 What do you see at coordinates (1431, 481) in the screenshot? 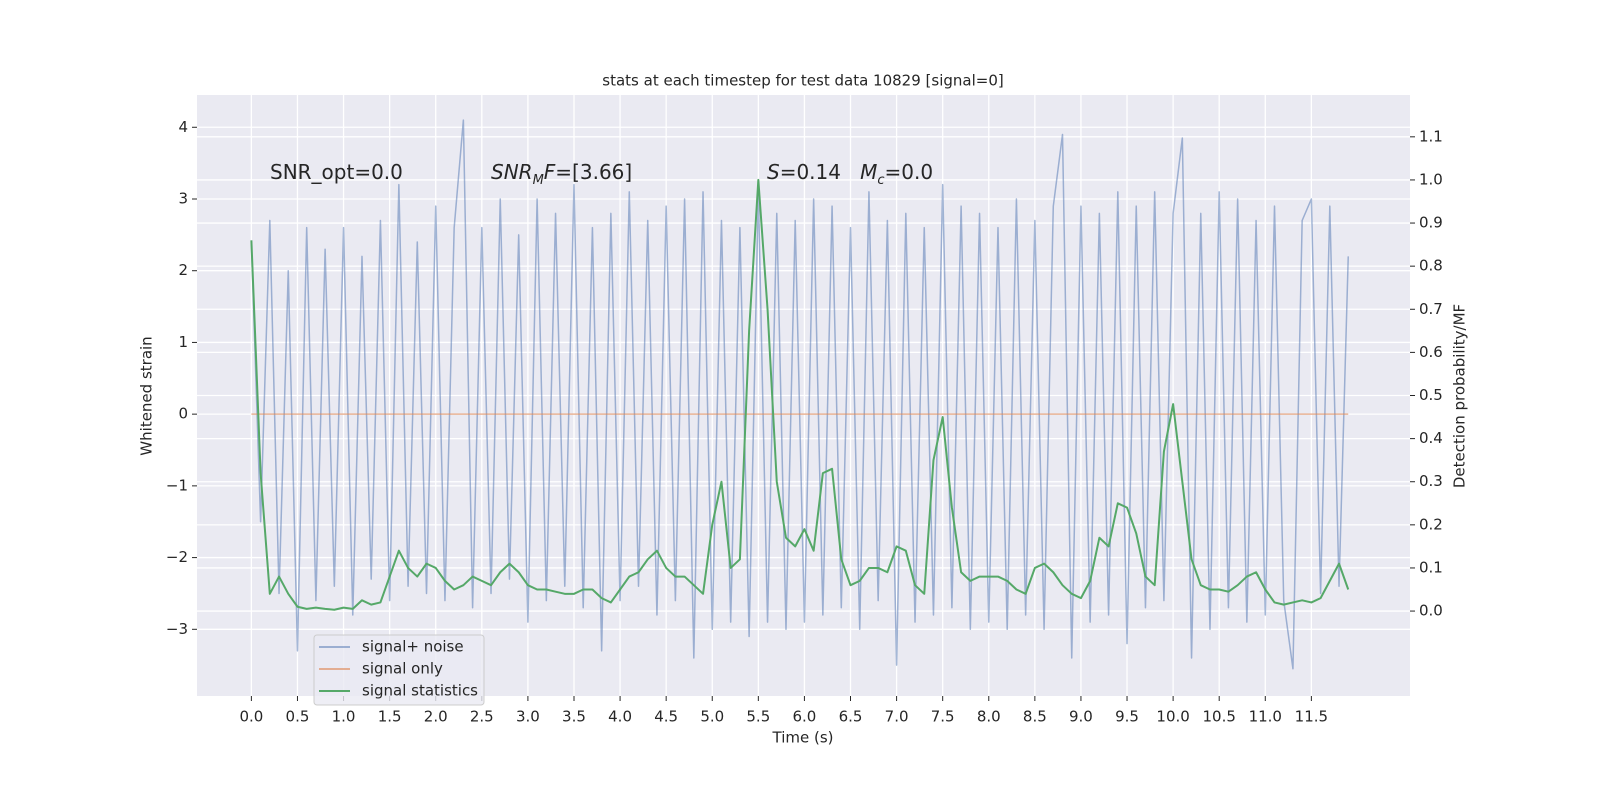
I see `y2-tick-label: 0.3` at bounding box center [1431, 481].